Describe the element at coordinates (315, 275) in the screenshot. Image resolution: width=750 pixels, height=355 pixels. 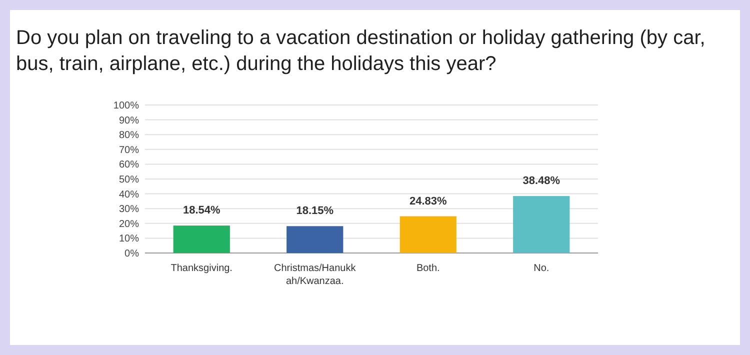
I see `x-tick-label: Christmas/Hanukkah/Kwanzaa.` at that location.